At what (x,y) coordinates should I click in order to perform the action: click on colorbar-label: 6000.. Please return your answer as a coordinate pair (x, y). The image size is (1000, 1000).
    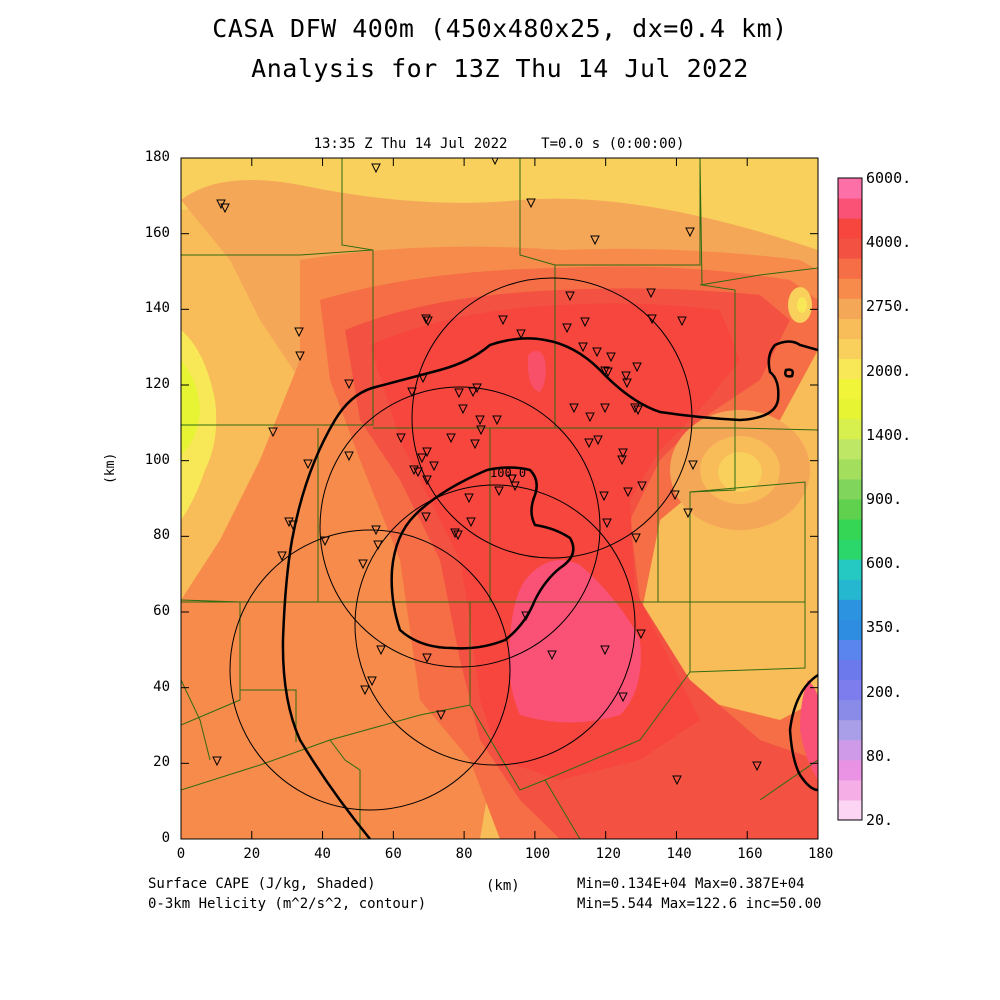
    Looking at the image, I should click on (889, 178).